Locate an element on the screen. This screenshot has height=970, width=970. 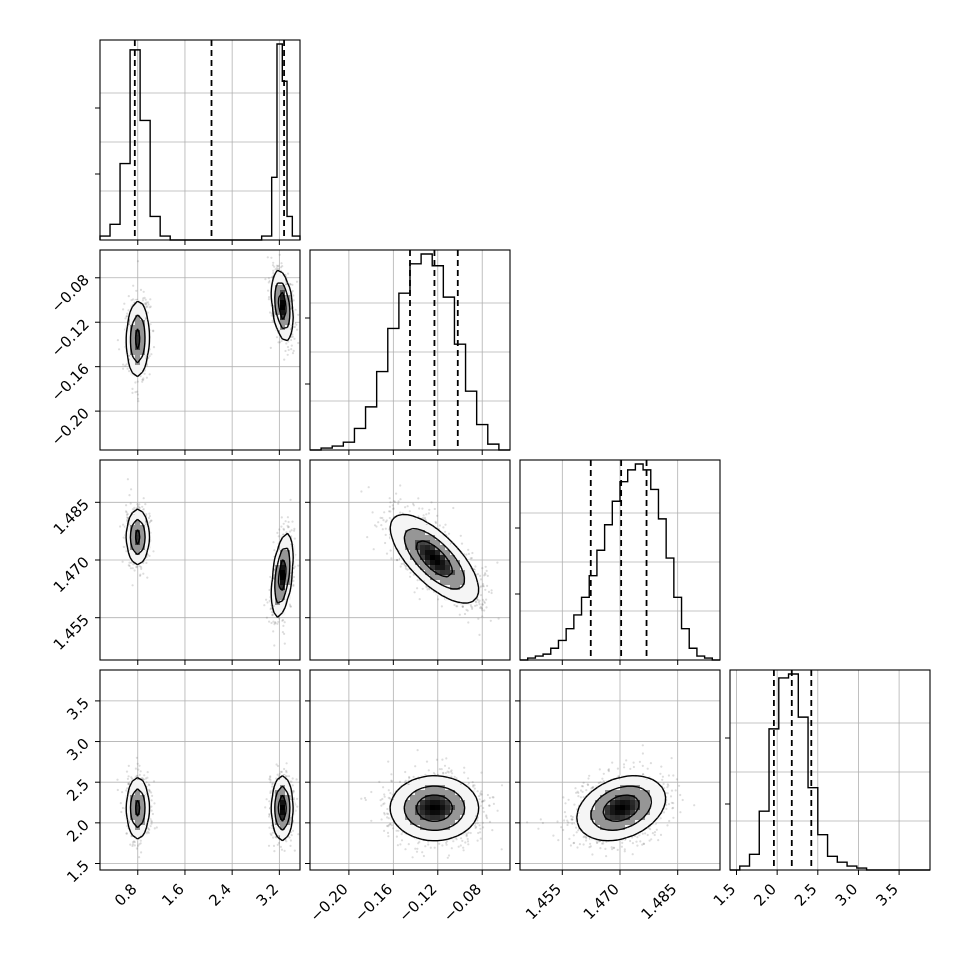
panel-frame is located at coordinates (200, 140).